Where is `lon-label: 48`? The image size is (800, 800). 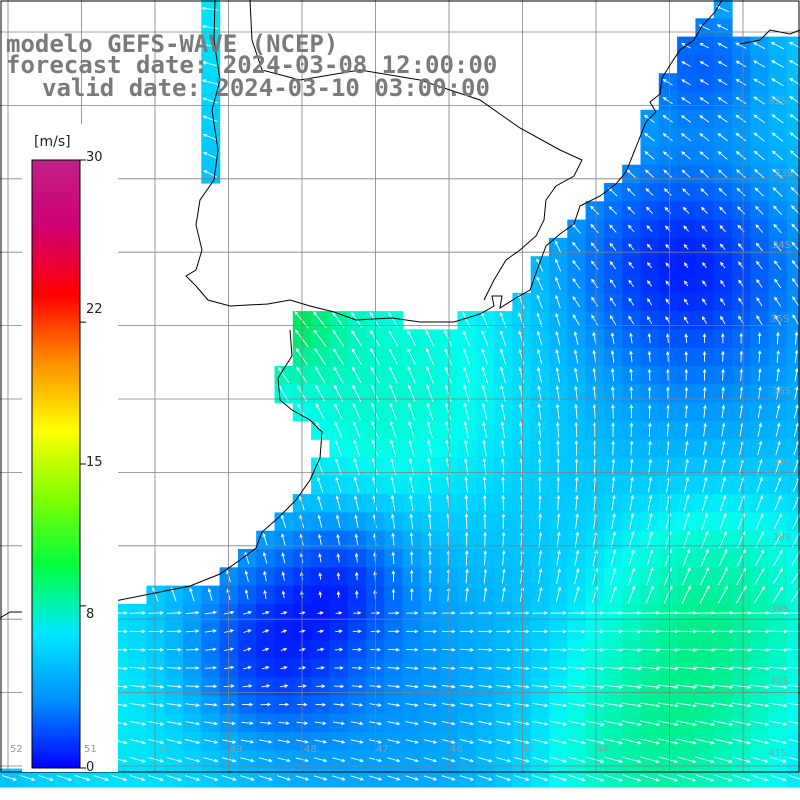
lon-label: 48 is located at coordinates (310, 749).